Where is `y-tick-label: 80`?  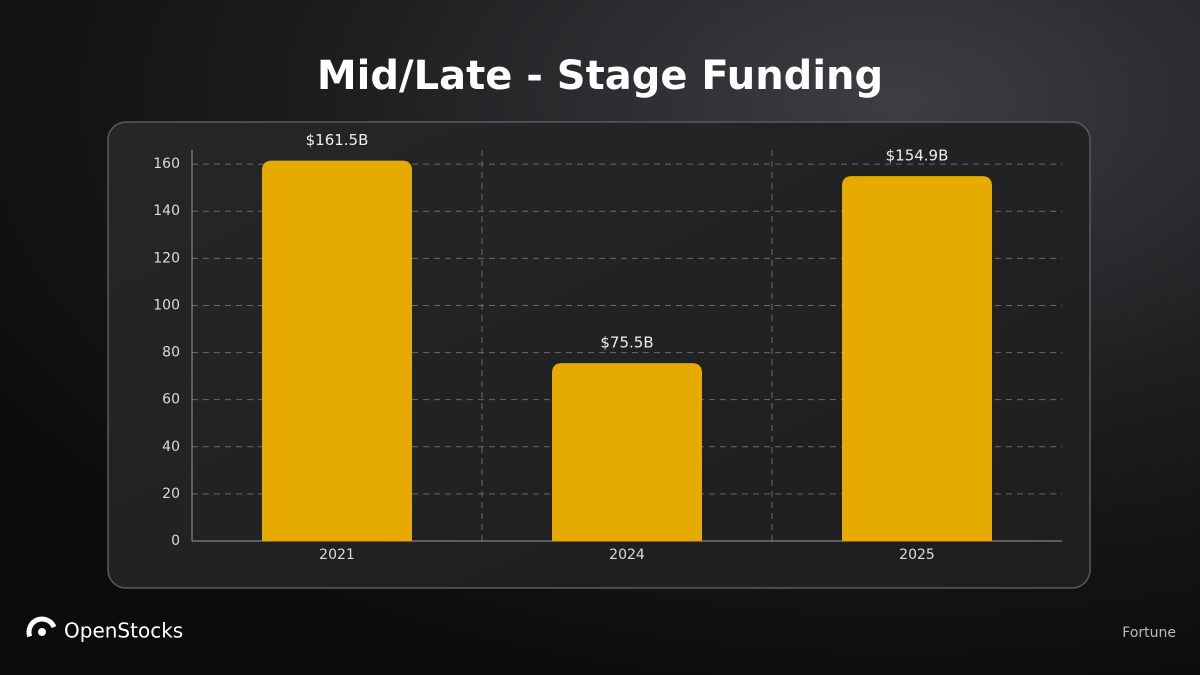 y-tick-label: 80 is located at coordinates (171, 353).